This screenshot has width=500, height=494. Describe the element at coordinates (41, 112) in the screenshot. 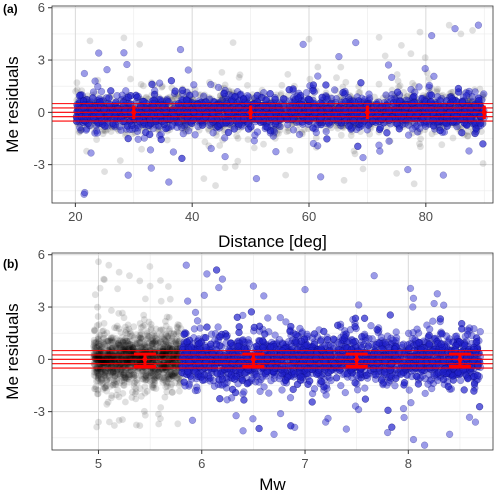

I see `y-tick-label: 0` at that location.